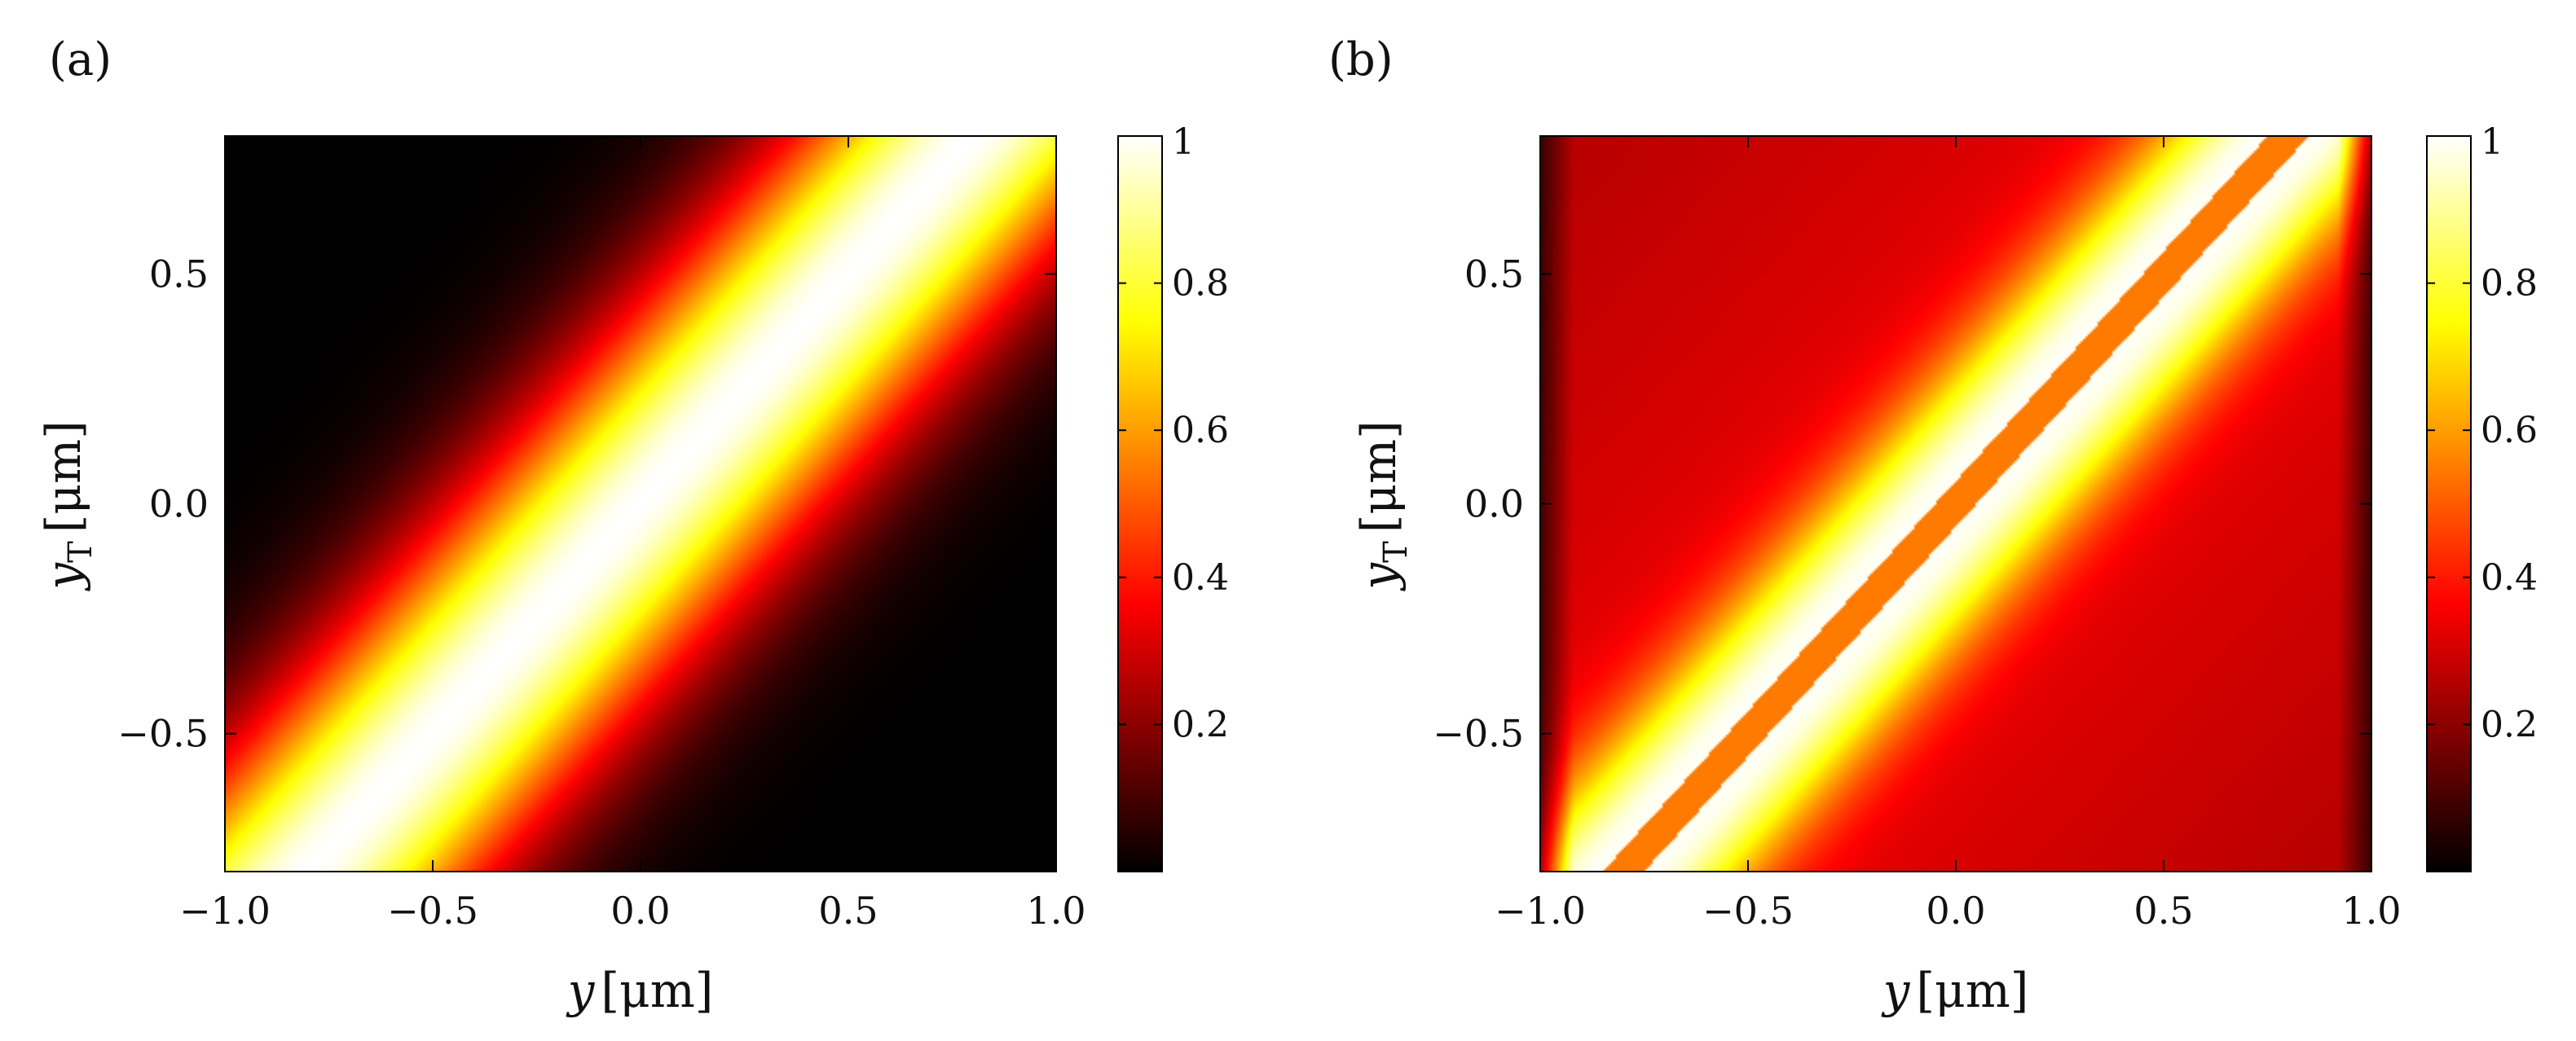  What do you see at coordinates (1361, 59) in the screenshot?
I see `panel-label-b: (b)` at bounding box center [1361, 59].